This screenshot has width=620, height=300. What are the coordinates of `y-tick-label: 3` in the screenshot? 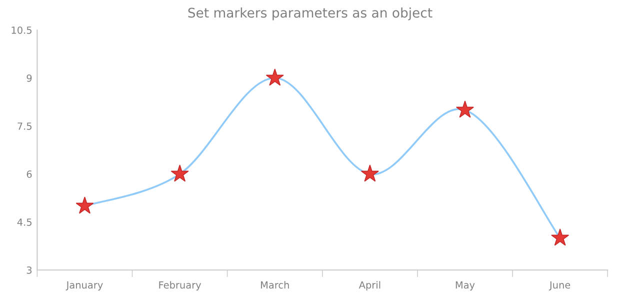 It's located at (29, 270).